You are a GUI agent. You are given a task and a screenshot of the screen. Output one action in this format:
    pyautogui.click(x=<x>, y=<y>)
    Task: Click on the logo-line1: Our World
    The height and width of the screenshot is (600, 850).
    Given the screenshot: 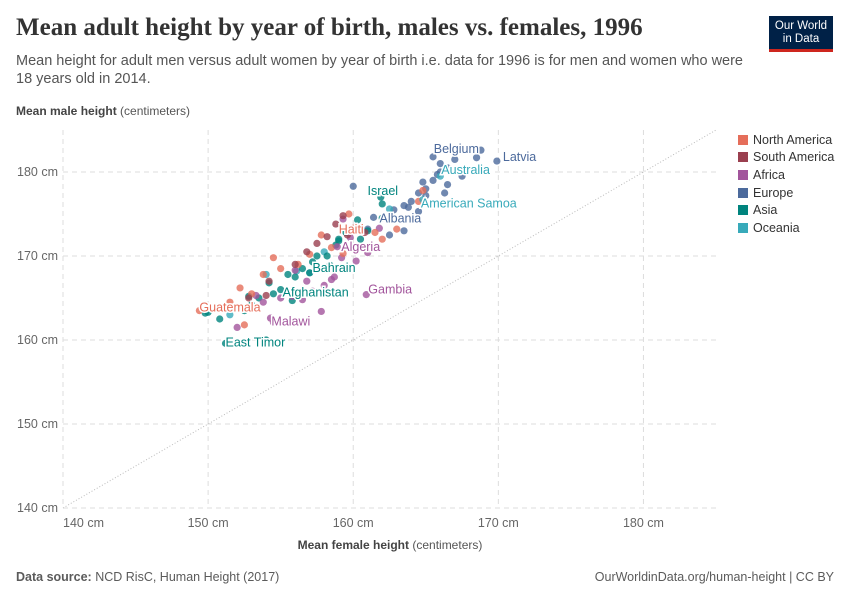 What is the action you would take?
    pyautogui.click(x=801, y=26)
    